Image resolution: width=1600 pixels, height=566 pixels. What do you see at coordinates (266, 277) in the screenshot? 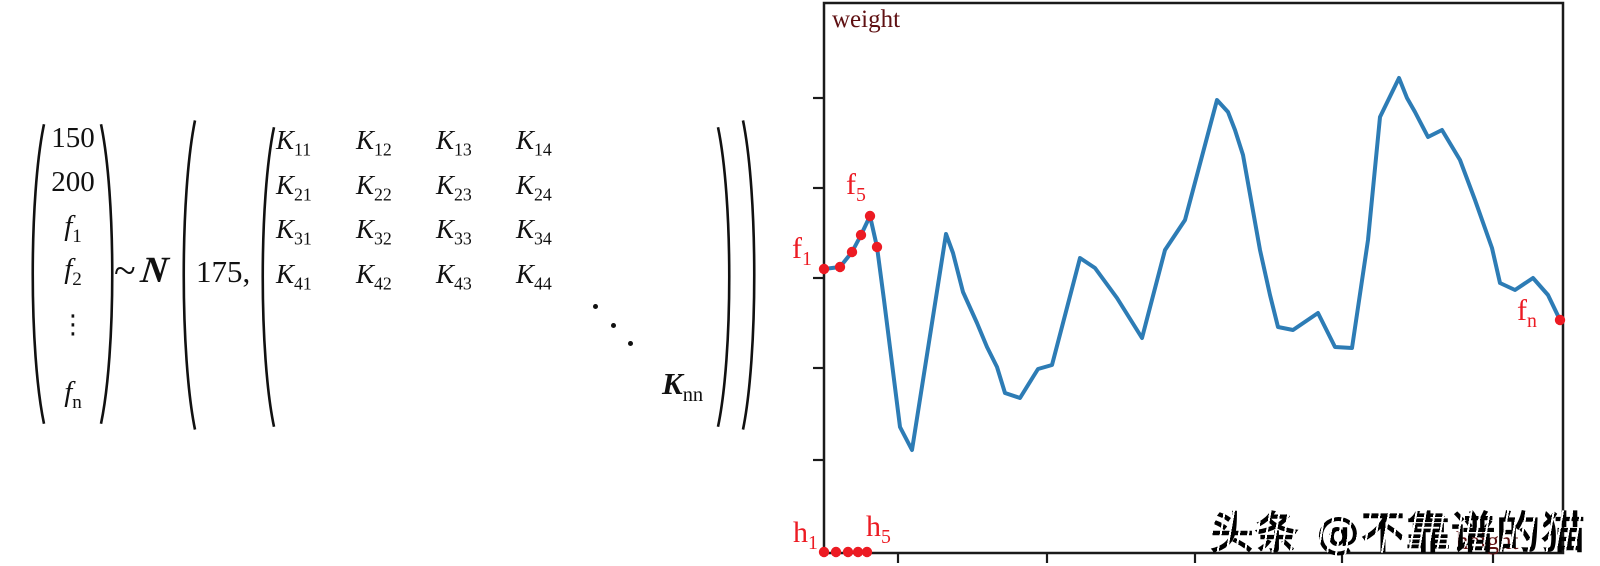
I see `matrix-left-paren` at bounding box center [266, 277].